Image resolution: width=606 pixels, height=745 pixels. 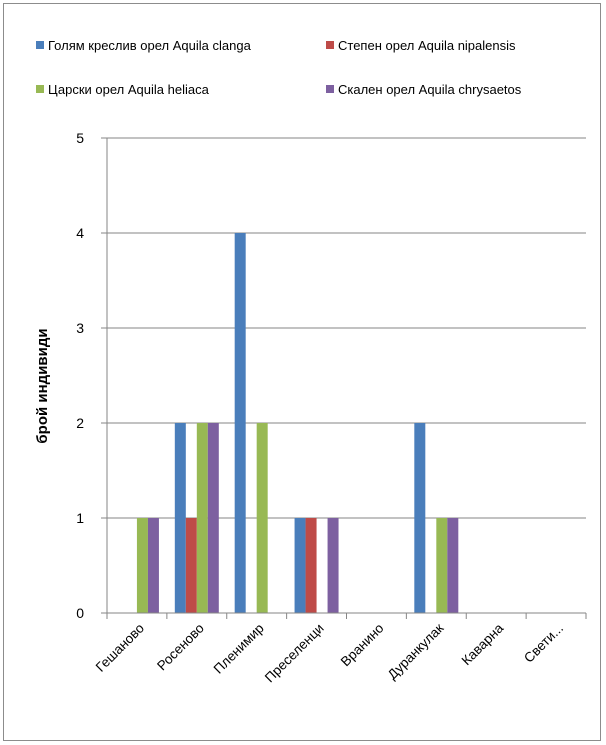 I want to click on legend-label: Царски орел Aquila heliaca, so click(x=129, y=89).